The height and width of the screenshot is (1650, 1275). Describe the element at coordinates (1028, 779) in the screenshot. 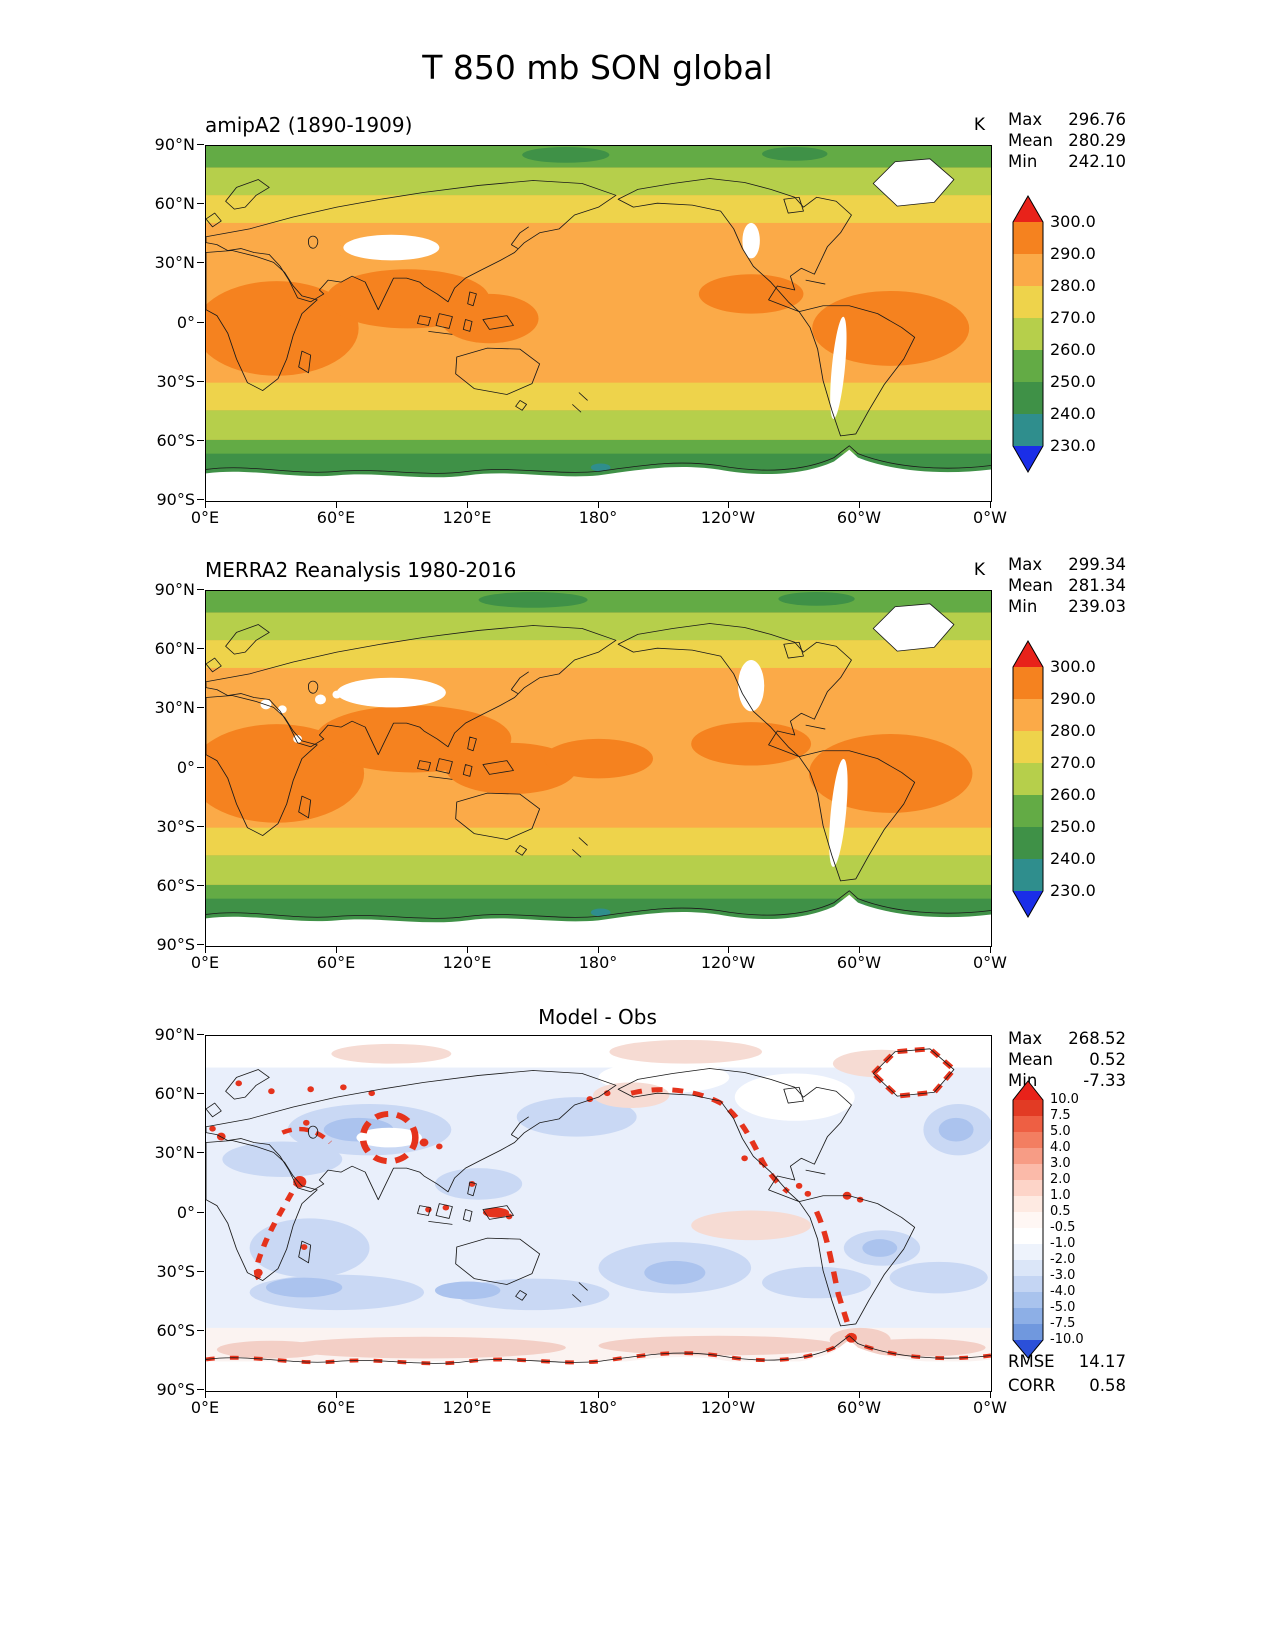

I see `colorbar-obs` at that location.